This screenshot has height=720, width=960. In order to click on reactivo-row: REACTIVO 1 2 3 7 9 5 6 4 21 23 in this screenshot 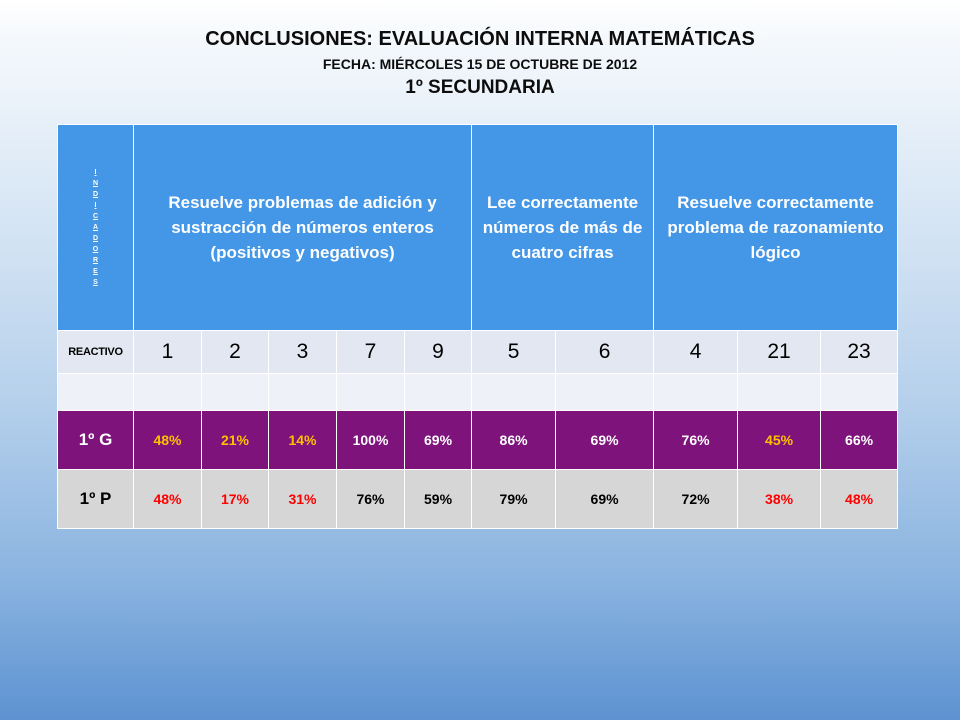, I will do `click(478, 352)`.